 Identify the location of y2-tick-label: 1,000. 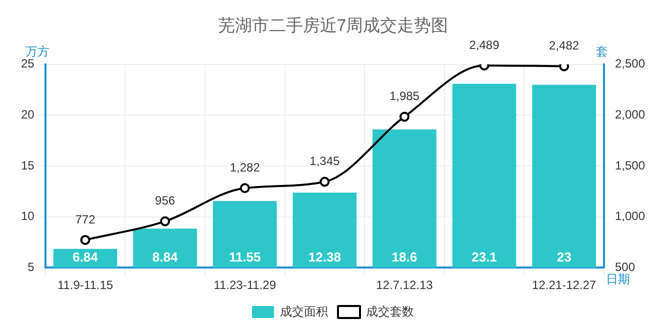
(630, 216).